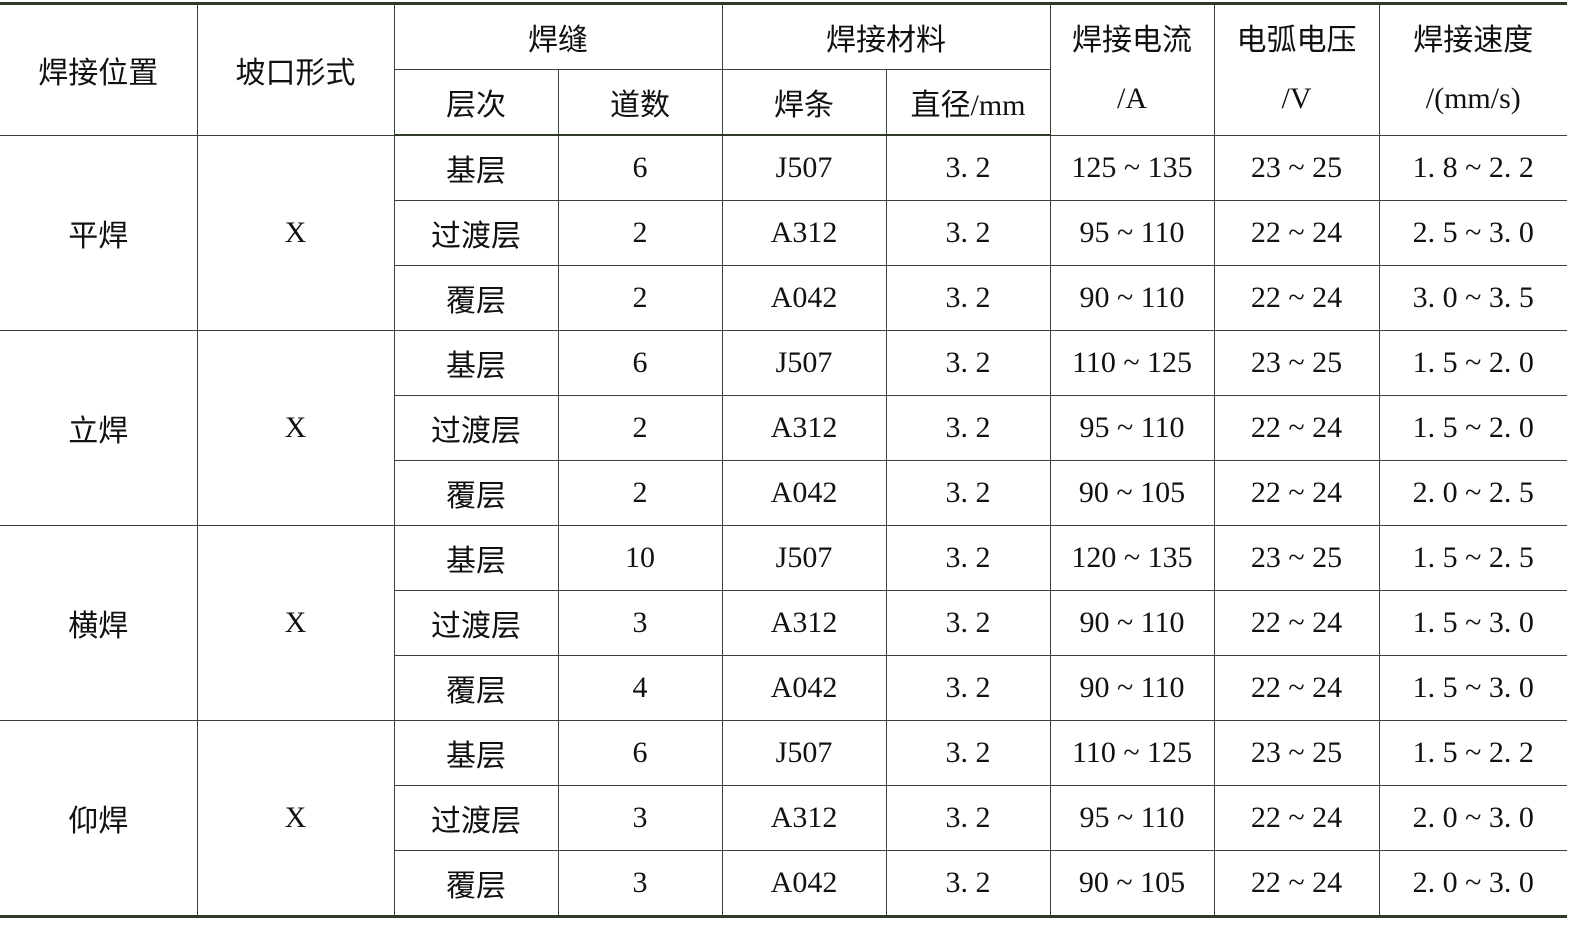  Describe the element at coordinates (99, 818) in the screenshot. I see `cell-position: 仰焊` at that location.